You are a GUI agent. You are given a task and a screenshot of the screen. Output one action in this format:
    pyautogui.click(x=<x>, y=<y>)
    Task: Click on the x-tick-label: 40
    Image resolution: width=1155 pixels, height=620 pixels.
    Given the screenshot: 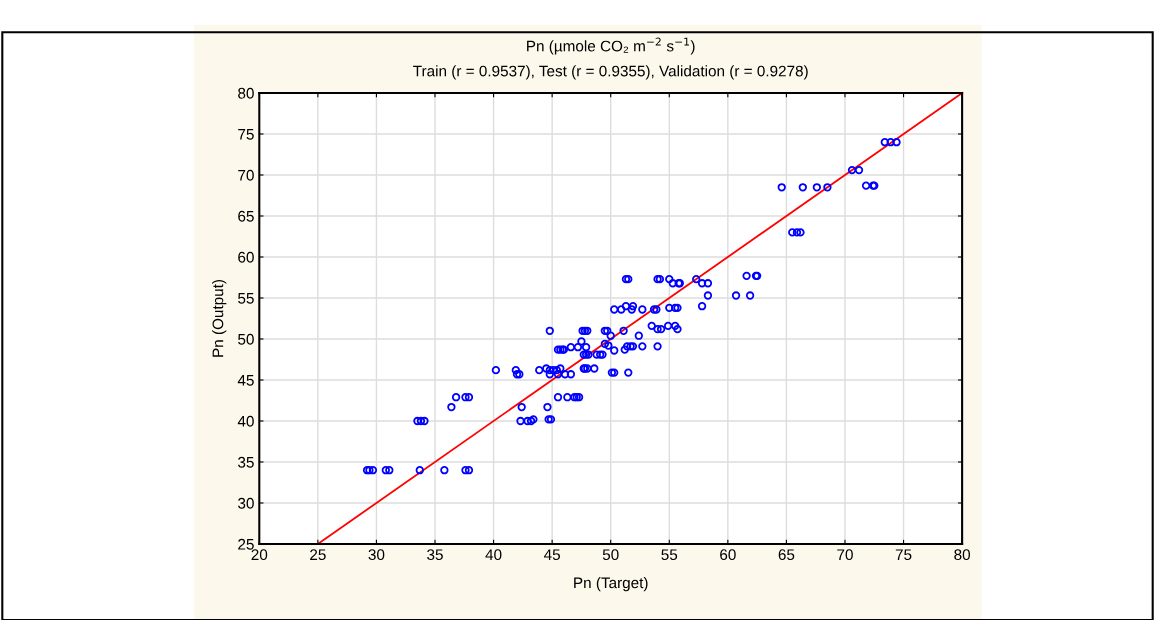 What is the action you would take?
    pyautogui.click(x=493, y=555)
    